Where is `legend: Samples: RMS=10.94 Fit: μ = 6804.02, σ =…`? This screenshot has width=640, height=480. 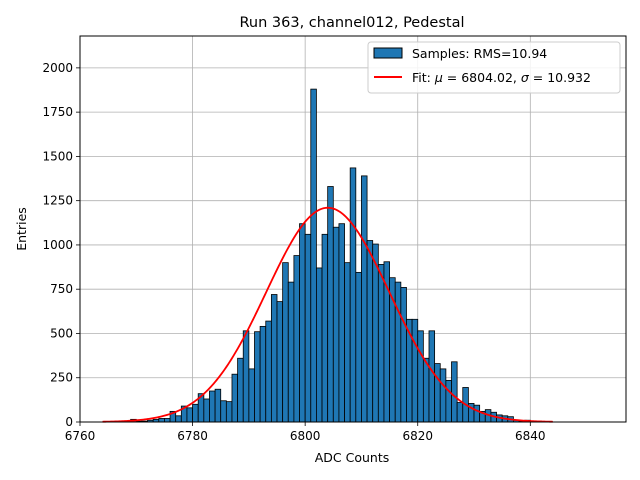 legend: Samples: RMS=10.94 Fit: μ = 6804.02, σ =… is located at coordinates (494, 67).